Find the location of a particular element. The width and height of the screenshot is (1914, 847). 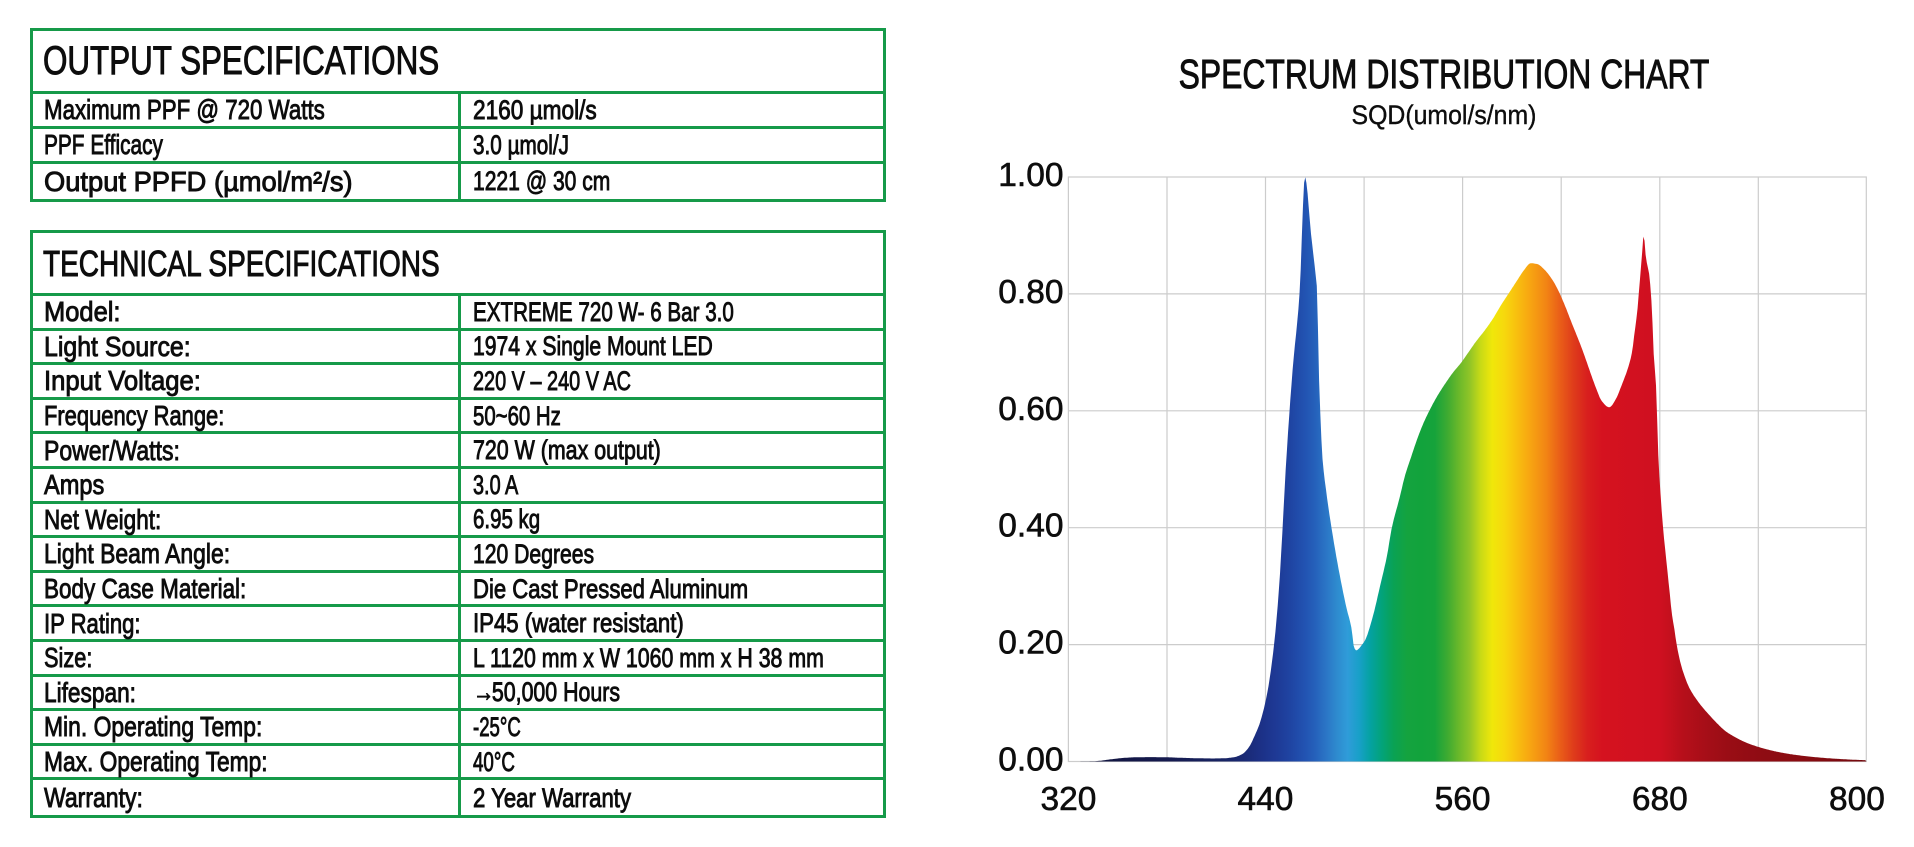

svg-text: 0.00 is located at coordinates (1030, 760).